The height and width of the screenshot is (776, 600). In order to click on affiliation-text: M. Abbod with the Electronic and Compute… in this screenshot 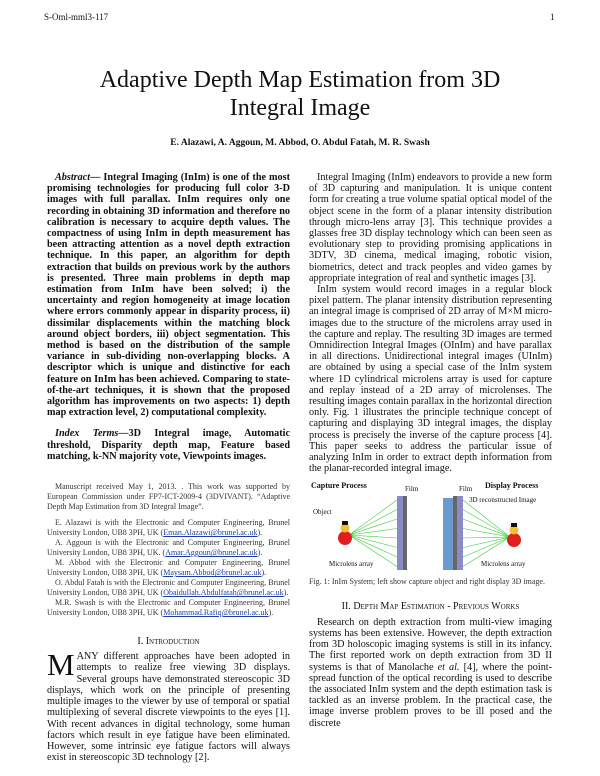, I will do `click(168, 568)`.